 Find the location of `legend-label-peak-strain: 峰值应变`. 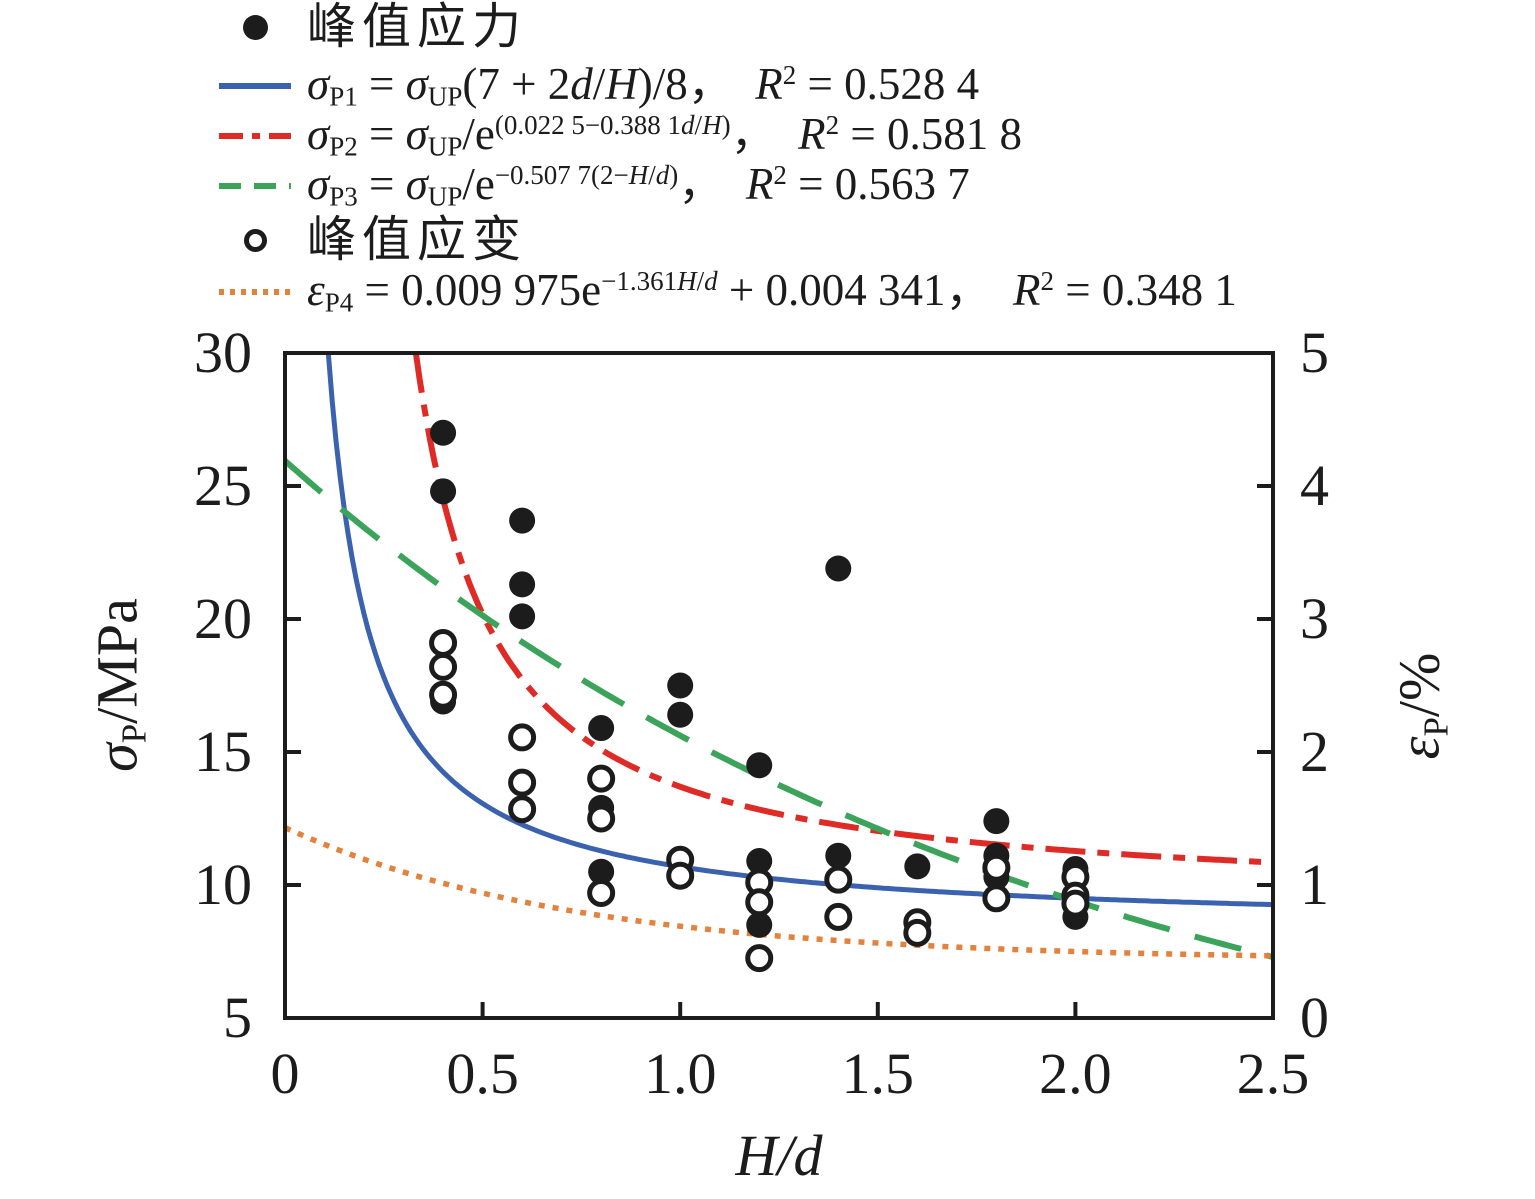

legend-label-peak-strain: 峰值应变 is located at coordinates (417, 240).